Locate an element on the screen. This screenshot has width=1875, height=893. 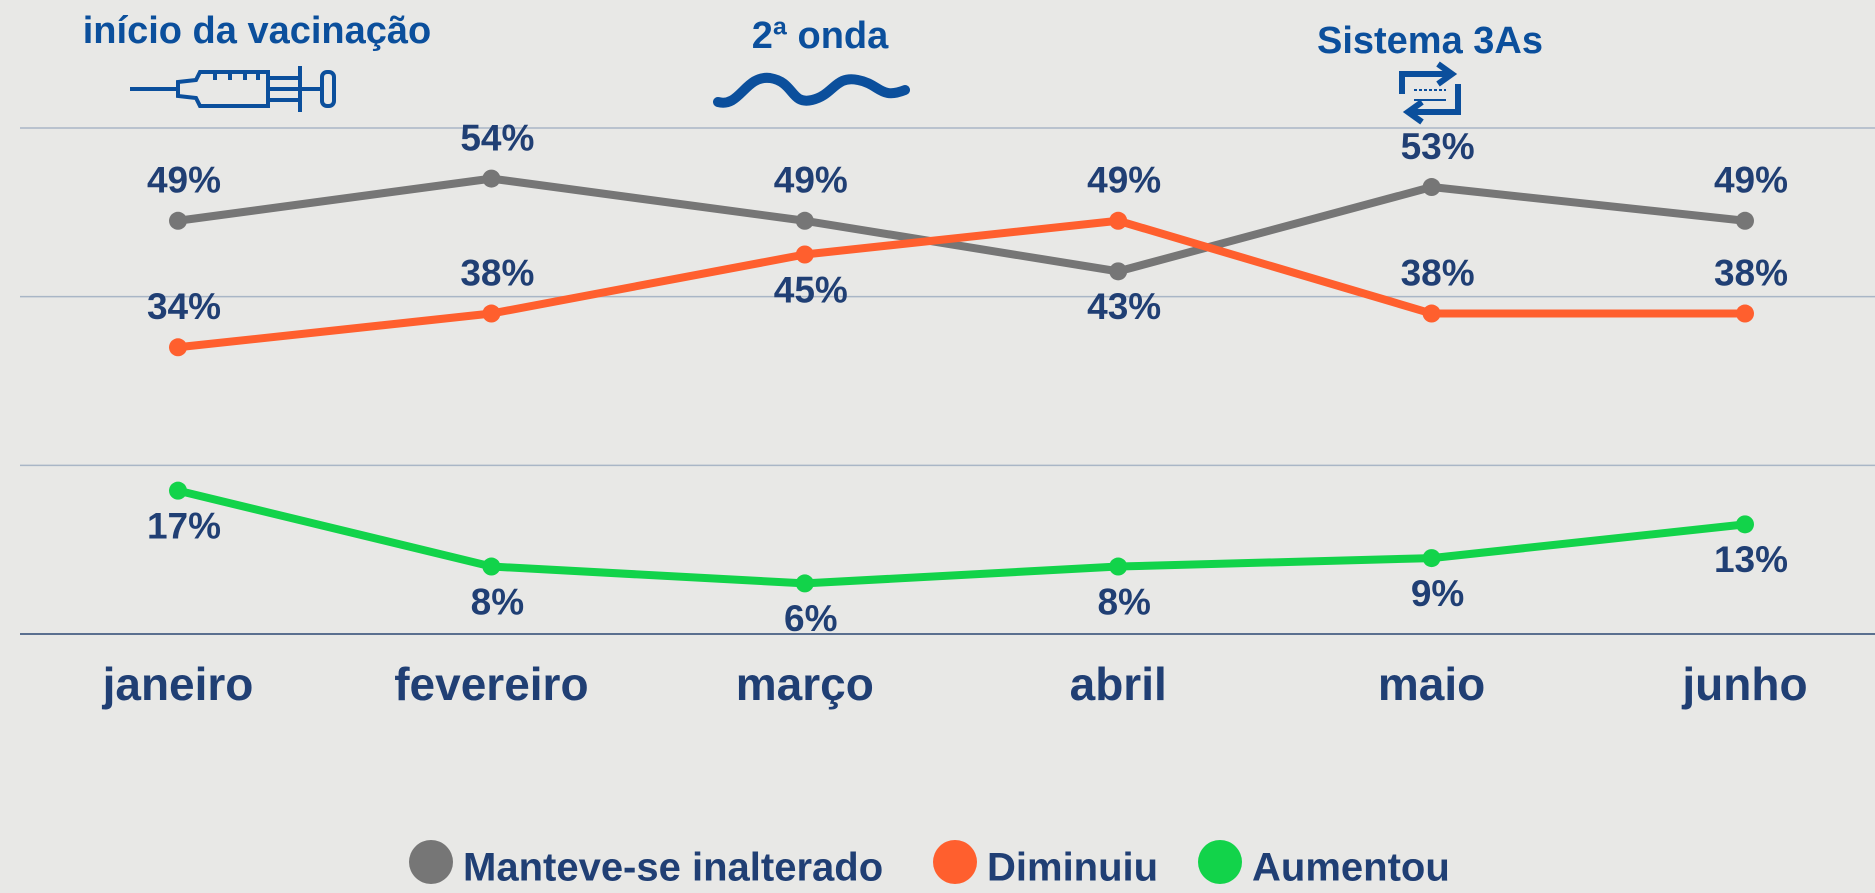
syringe-icon is located at coordinates (233, 89).